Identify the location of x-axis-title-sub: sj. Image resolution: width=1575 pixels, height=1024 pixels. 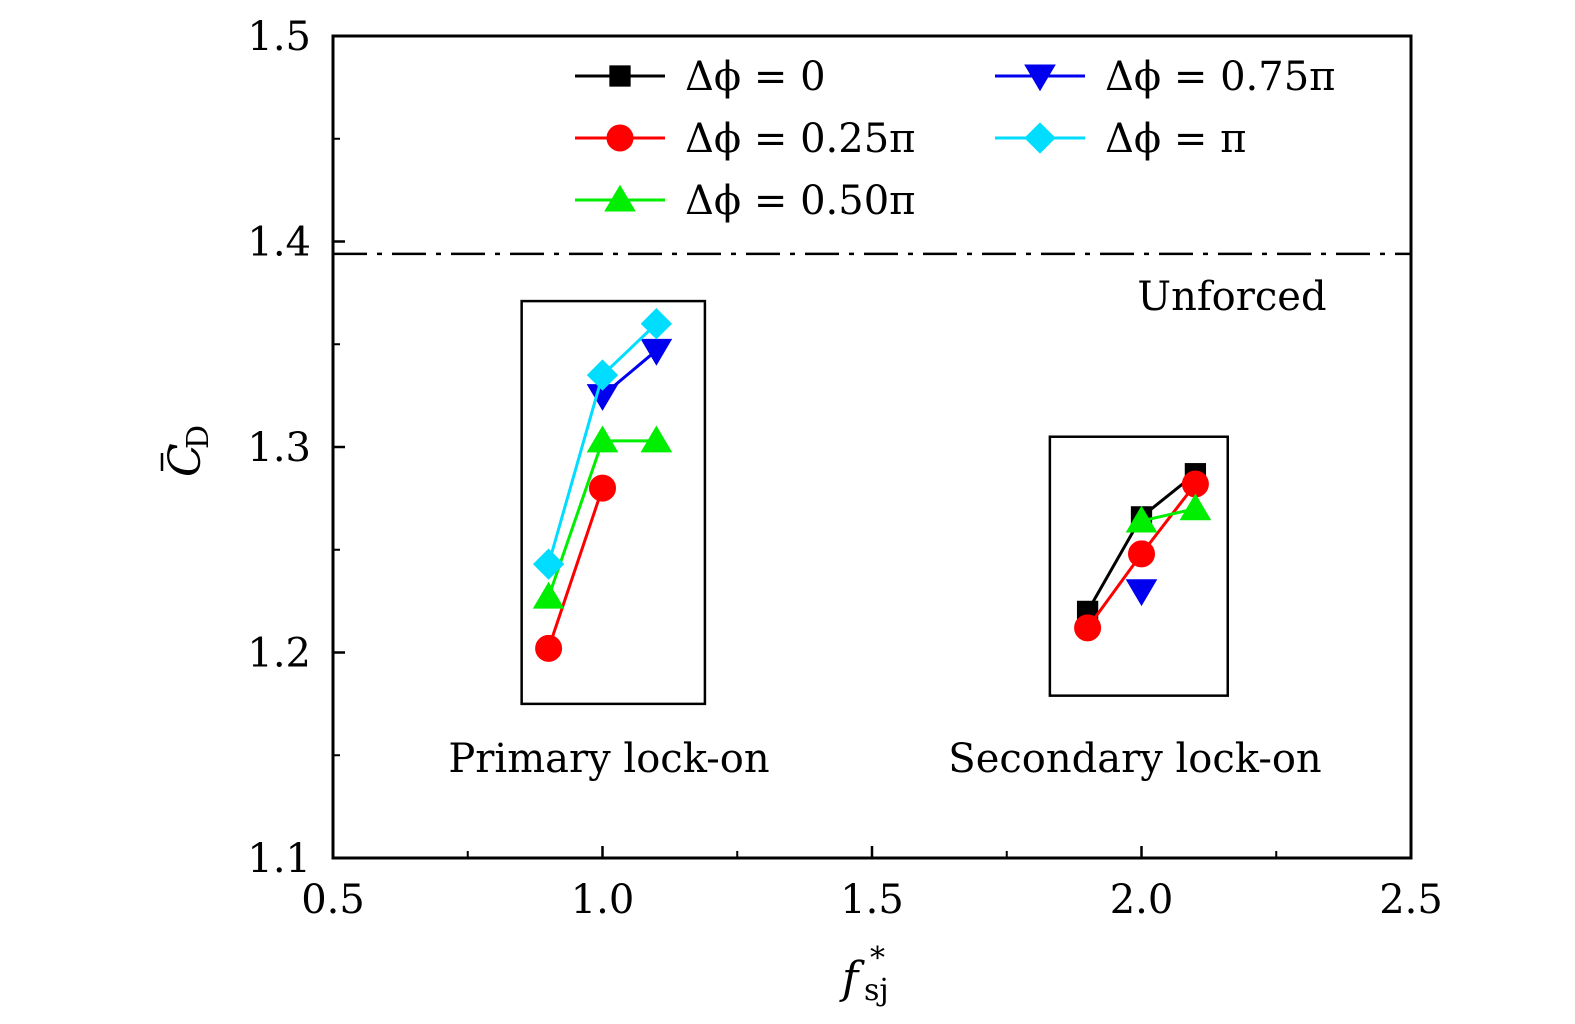
(876, 990).